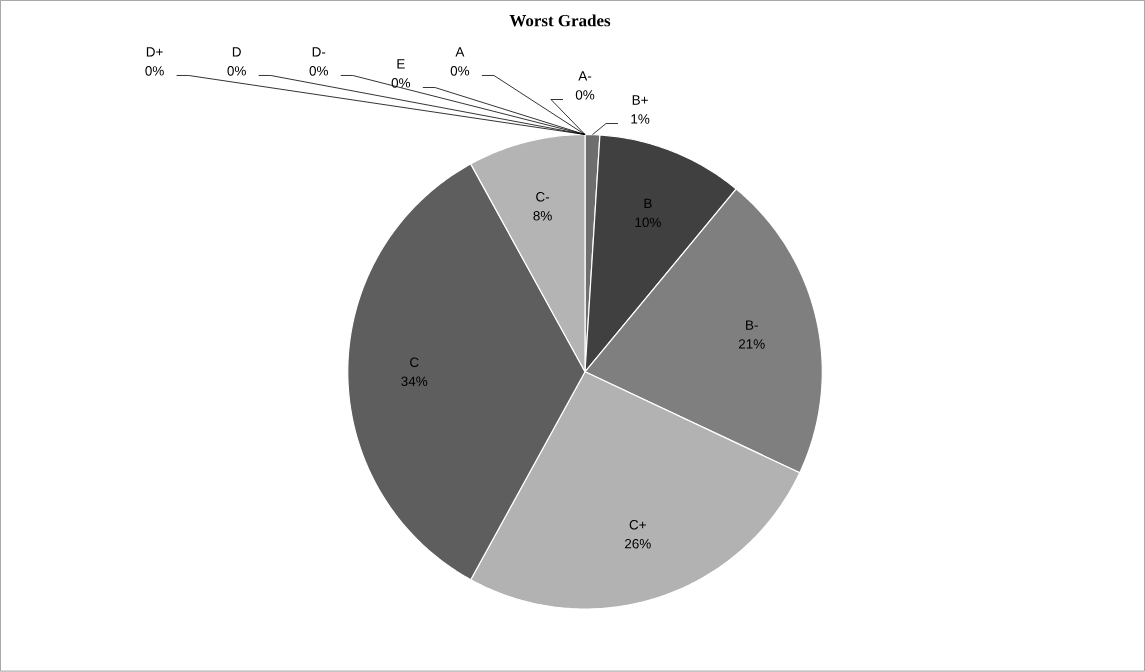 The image size is (1145, 672). I want to click on data-label: 8%, so click(542, 216).